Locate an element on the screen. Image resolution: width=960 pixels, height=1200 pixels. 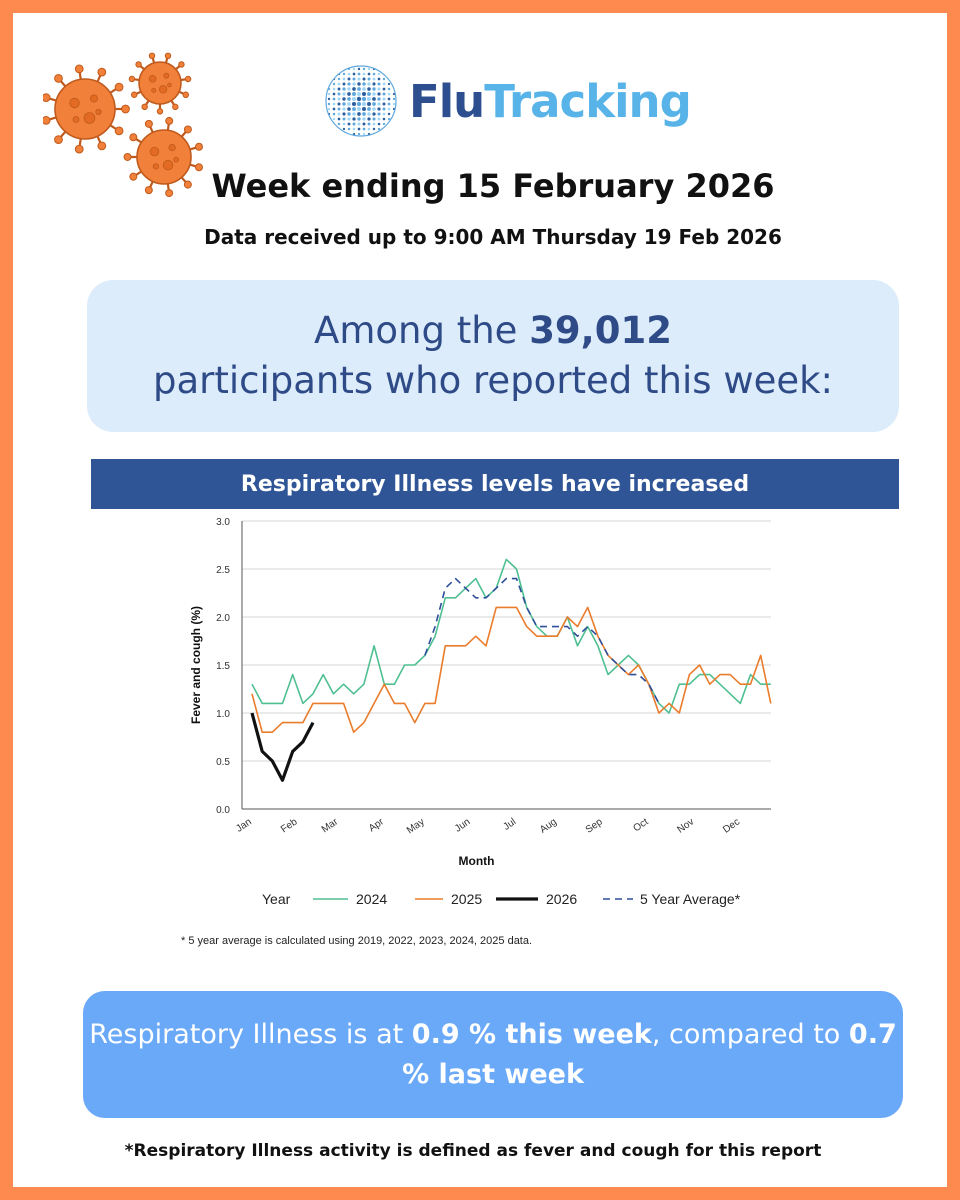
x-tick-label: Jan is located at coordinates (244, 825).